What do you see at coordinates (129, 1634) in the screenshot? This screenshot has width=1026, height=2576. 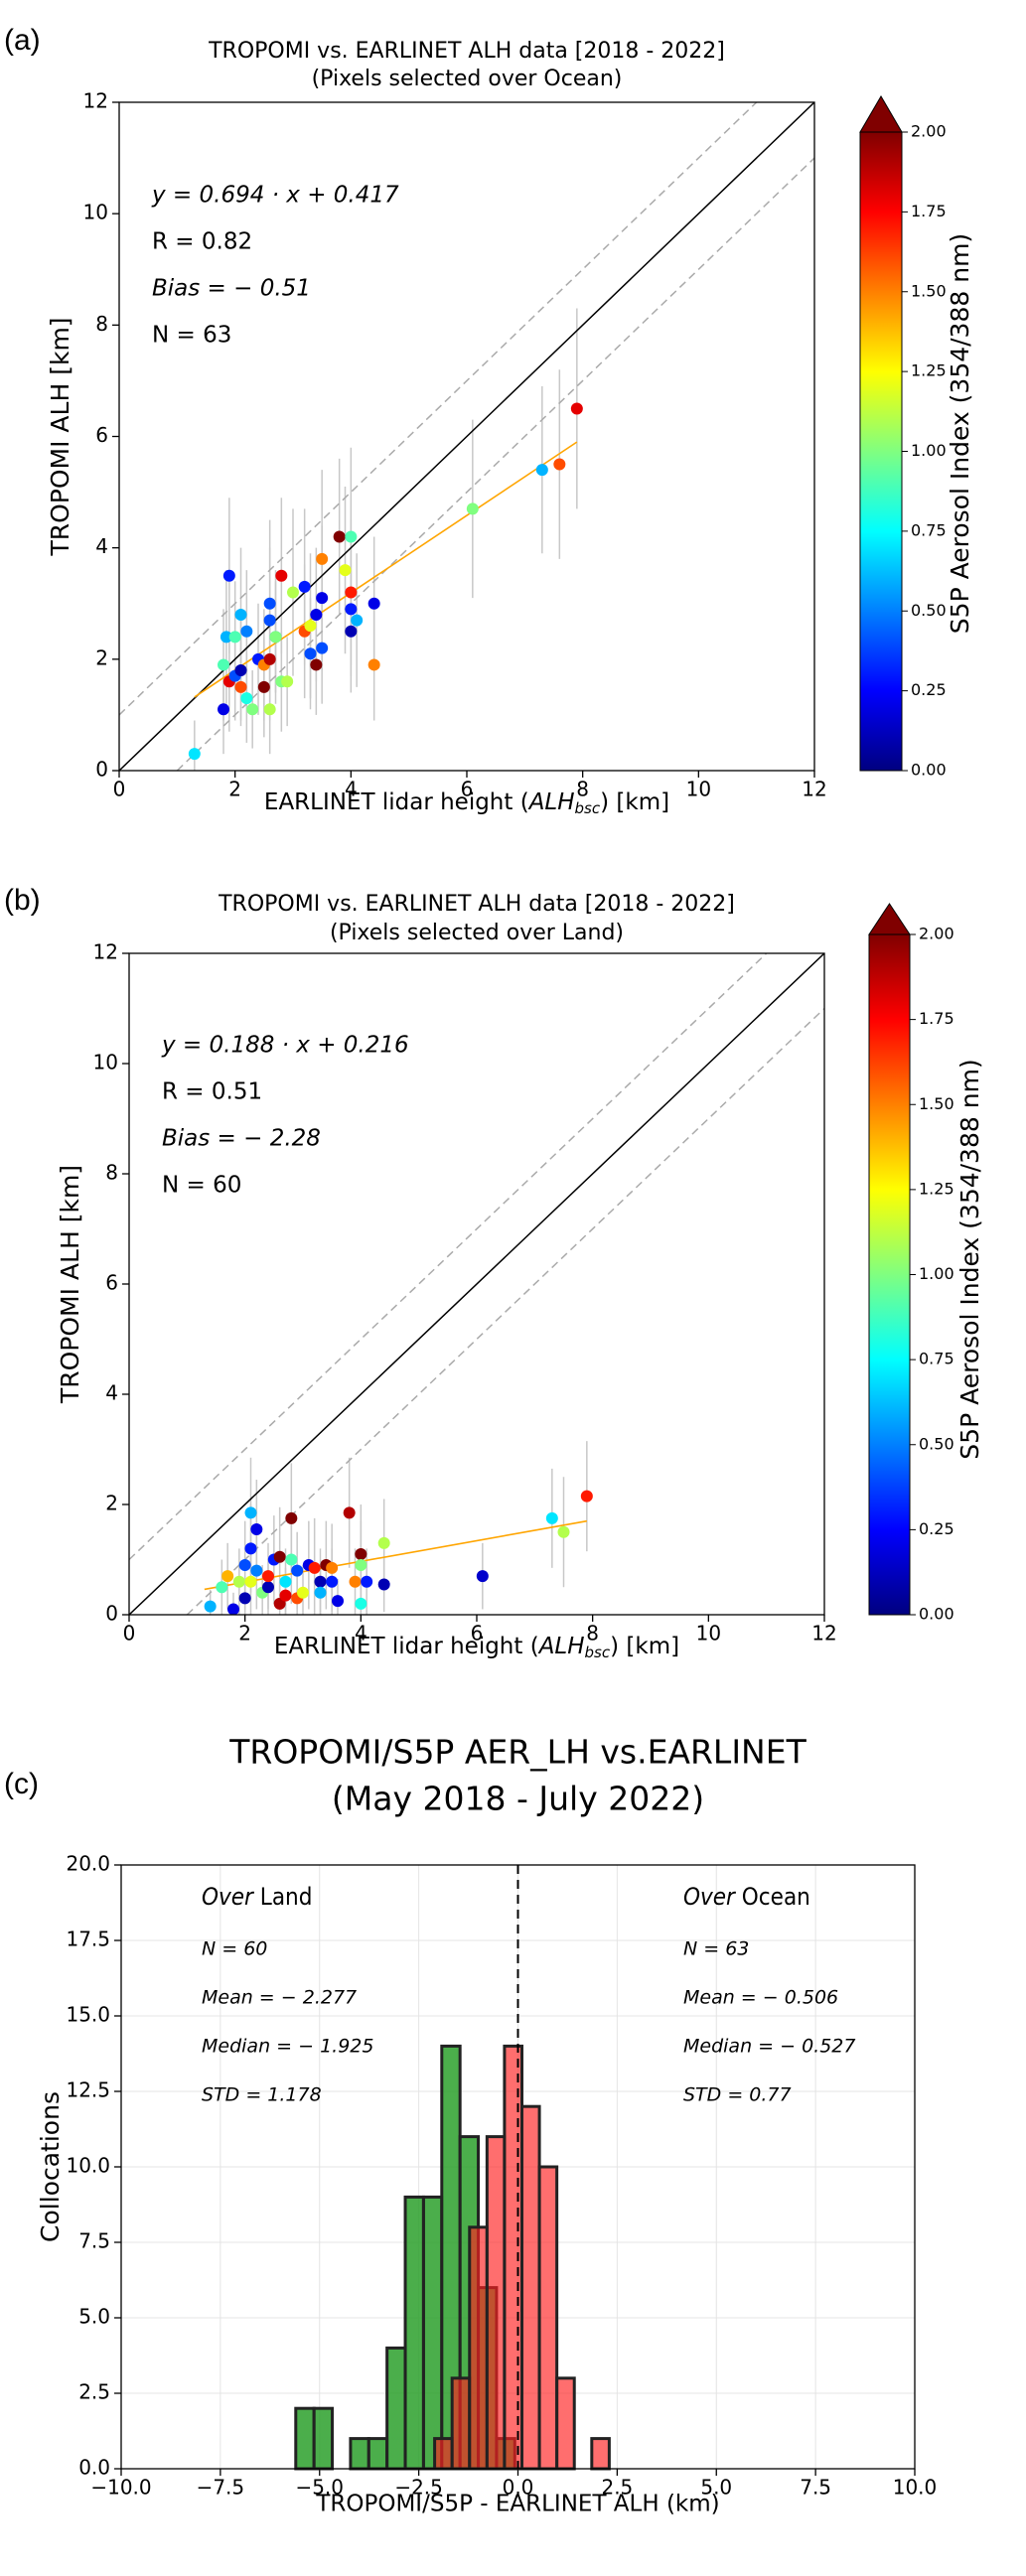 I see `x-tick-label: 0` at bounding box center [129, 1634].